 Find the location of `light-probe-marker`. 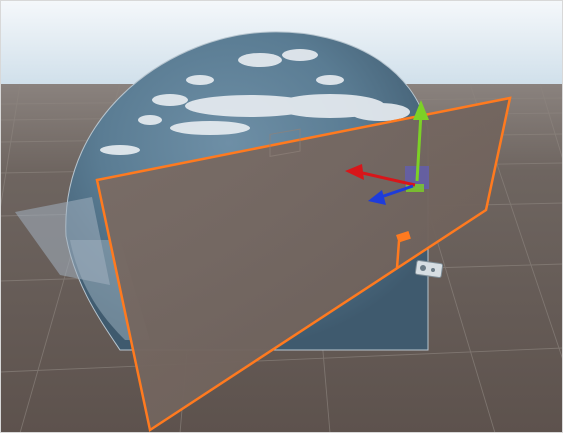

light-probe-marker is located at coordinates (403, 250).